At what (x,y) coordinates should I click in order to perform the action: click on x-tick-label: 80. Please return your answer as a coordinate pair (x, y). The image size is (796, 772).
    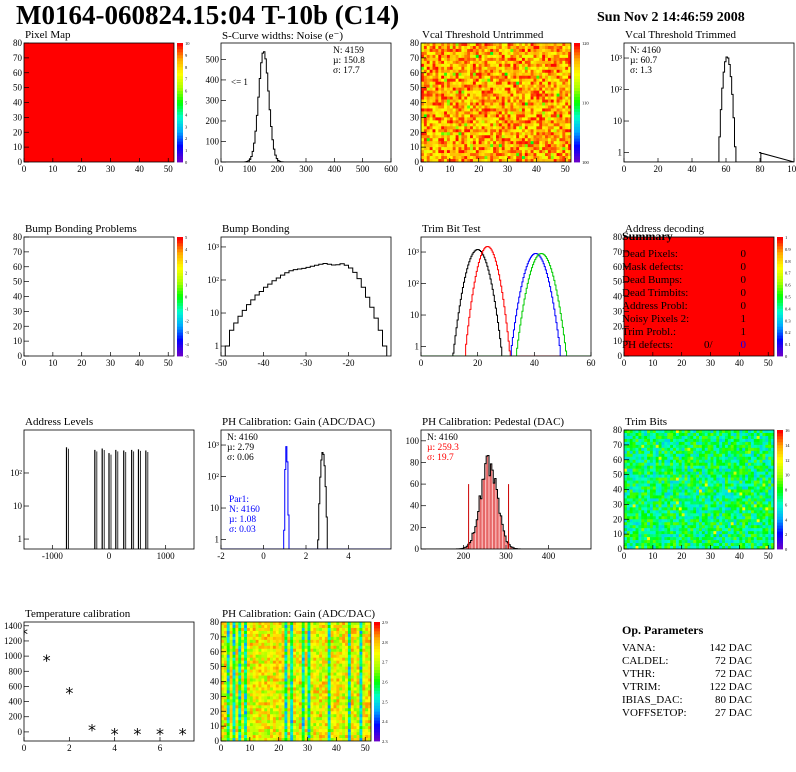
    Looking at the image, I should click on (761, 169).